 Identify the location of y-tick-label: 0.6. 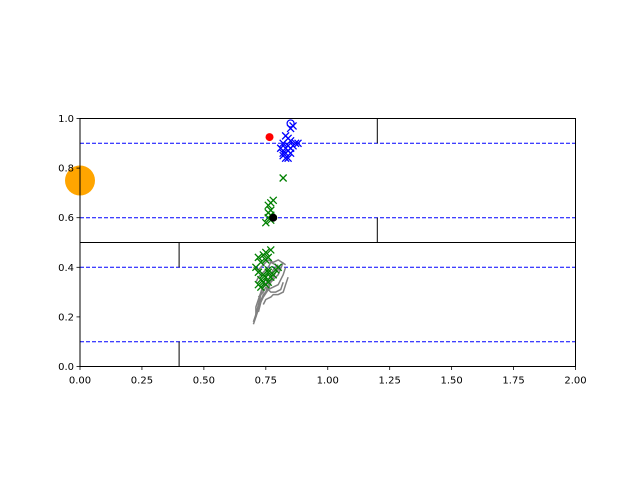
(66, 218).